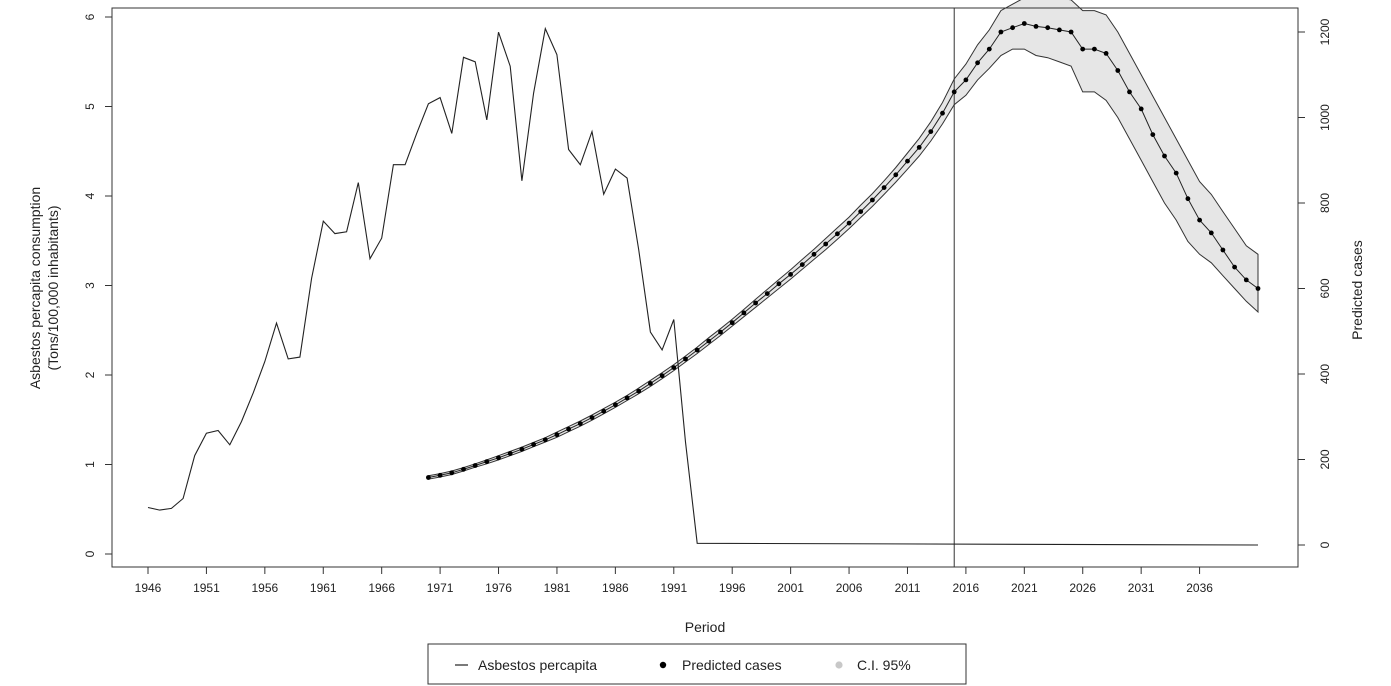 Image resolution: width=1391 pixels, height=686 pixels. Describe the element at coordinates (90, 195) in the screenshot. I see `y-left-tick-label: 4` at that location.